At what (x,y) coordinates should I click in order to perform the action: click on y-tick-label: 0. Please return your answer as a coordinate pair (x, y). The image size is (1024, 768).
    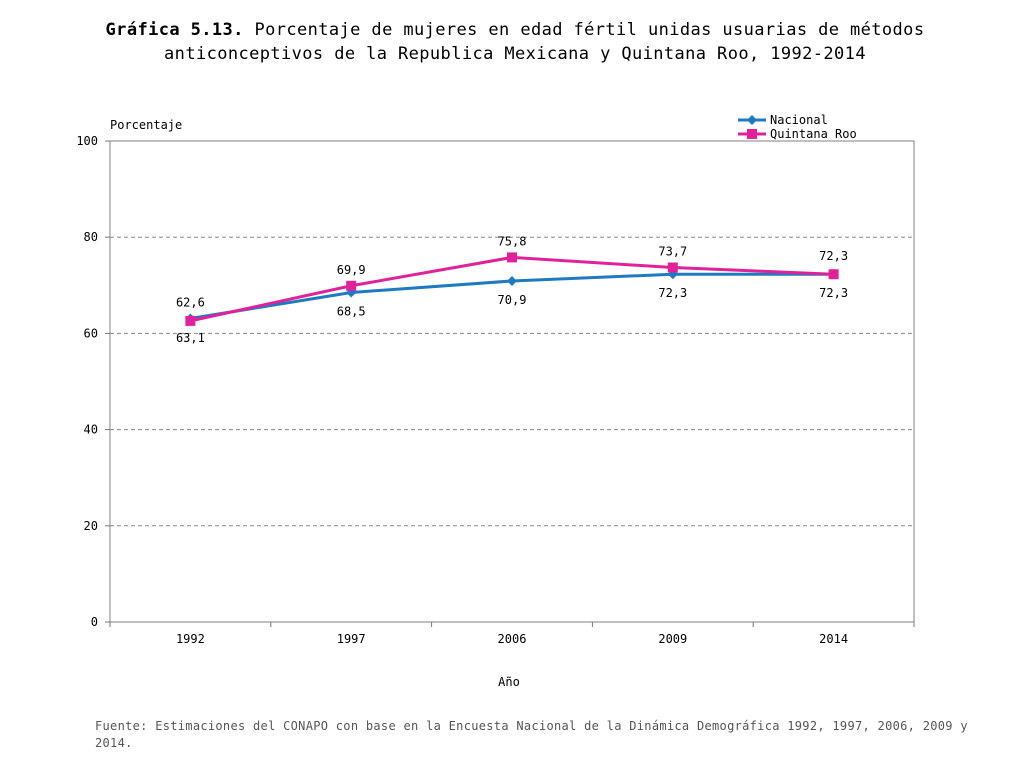
    Looking at the image, I should click on (94, 622).